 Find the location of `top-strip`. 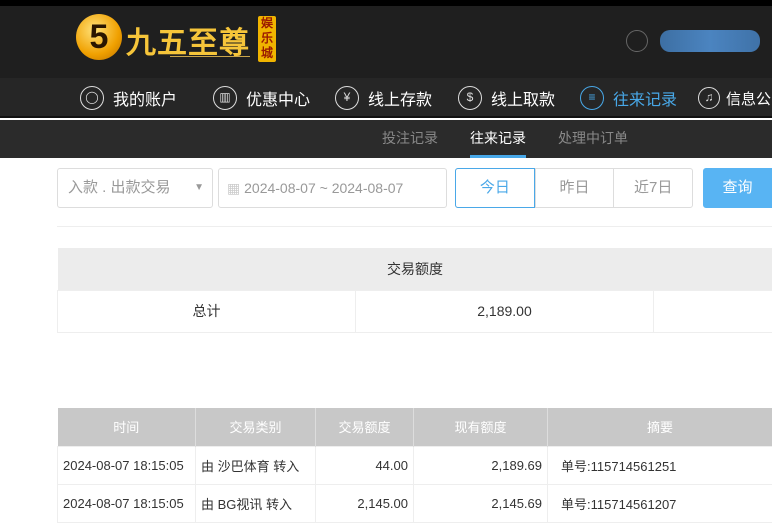

top-strip is located at coordinates (386, 3).